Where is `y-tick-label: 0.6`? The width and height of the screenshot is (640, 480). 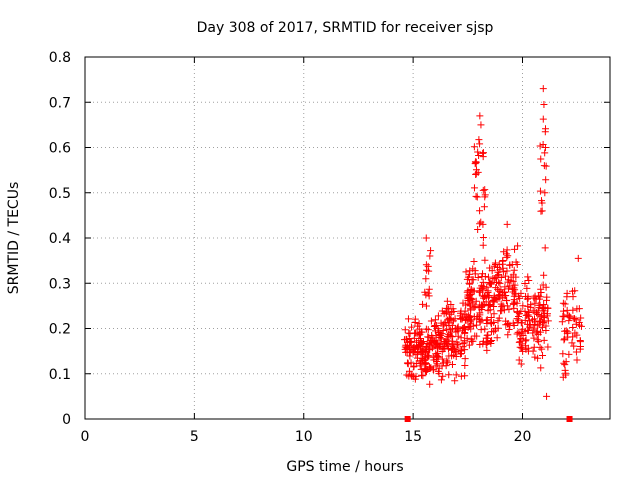 y-tick-label: 0.6 is located at coordinates (60, 149).